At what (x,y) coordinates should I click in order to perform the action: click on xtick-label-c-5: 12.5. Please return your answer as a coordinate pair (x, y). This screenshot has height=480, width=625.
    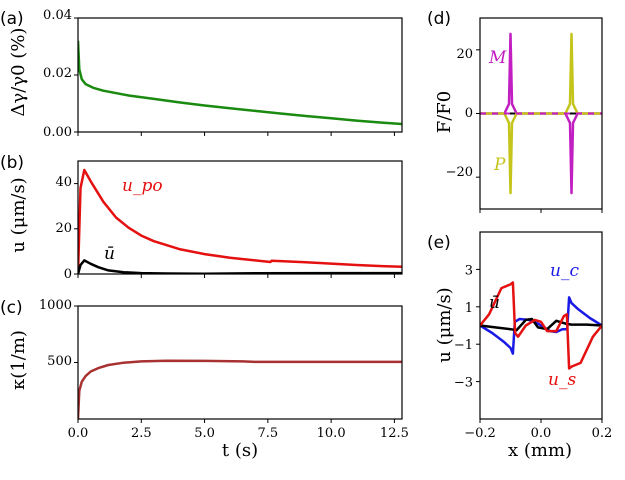
    Looking at the image, I should click on (394, 433).